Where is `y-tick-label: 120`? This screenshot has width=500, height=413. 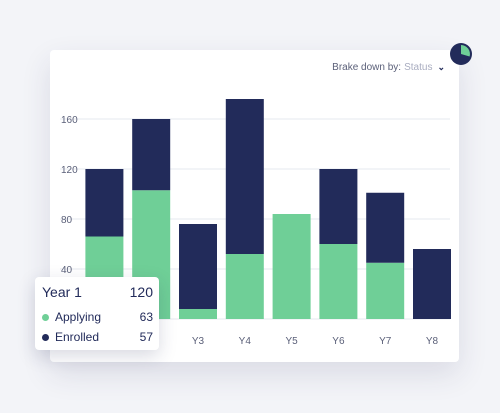 y-tick-label: 120 is located at coordinates (69, 170).